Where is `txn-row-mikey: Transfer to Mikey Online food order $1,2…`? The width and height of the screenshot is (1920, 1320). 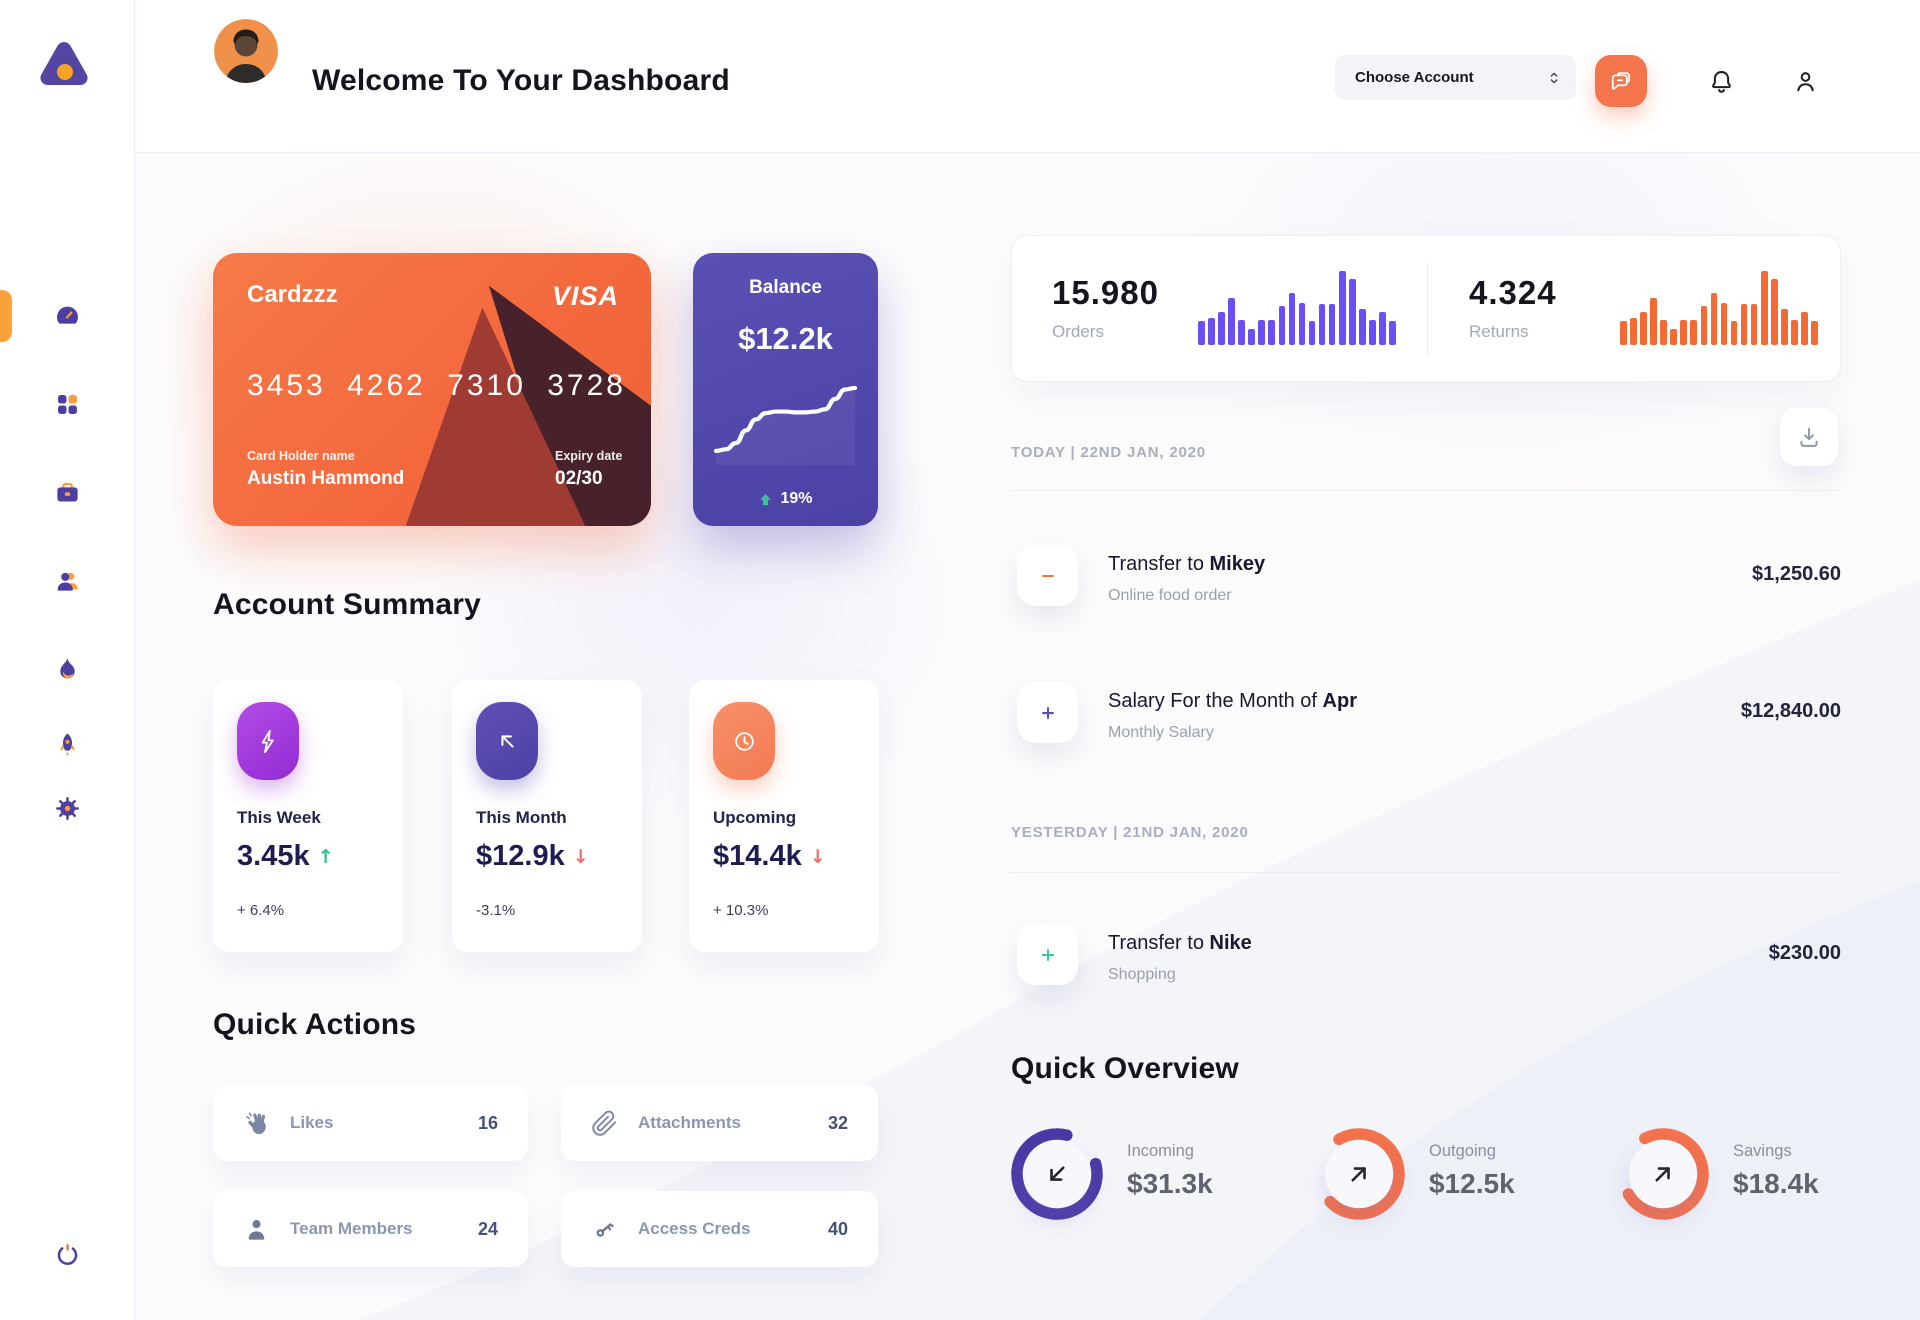 txn-row-mikey: Transfer to Mikey Online food order $1,2… is located at coordinates (1426, 581).